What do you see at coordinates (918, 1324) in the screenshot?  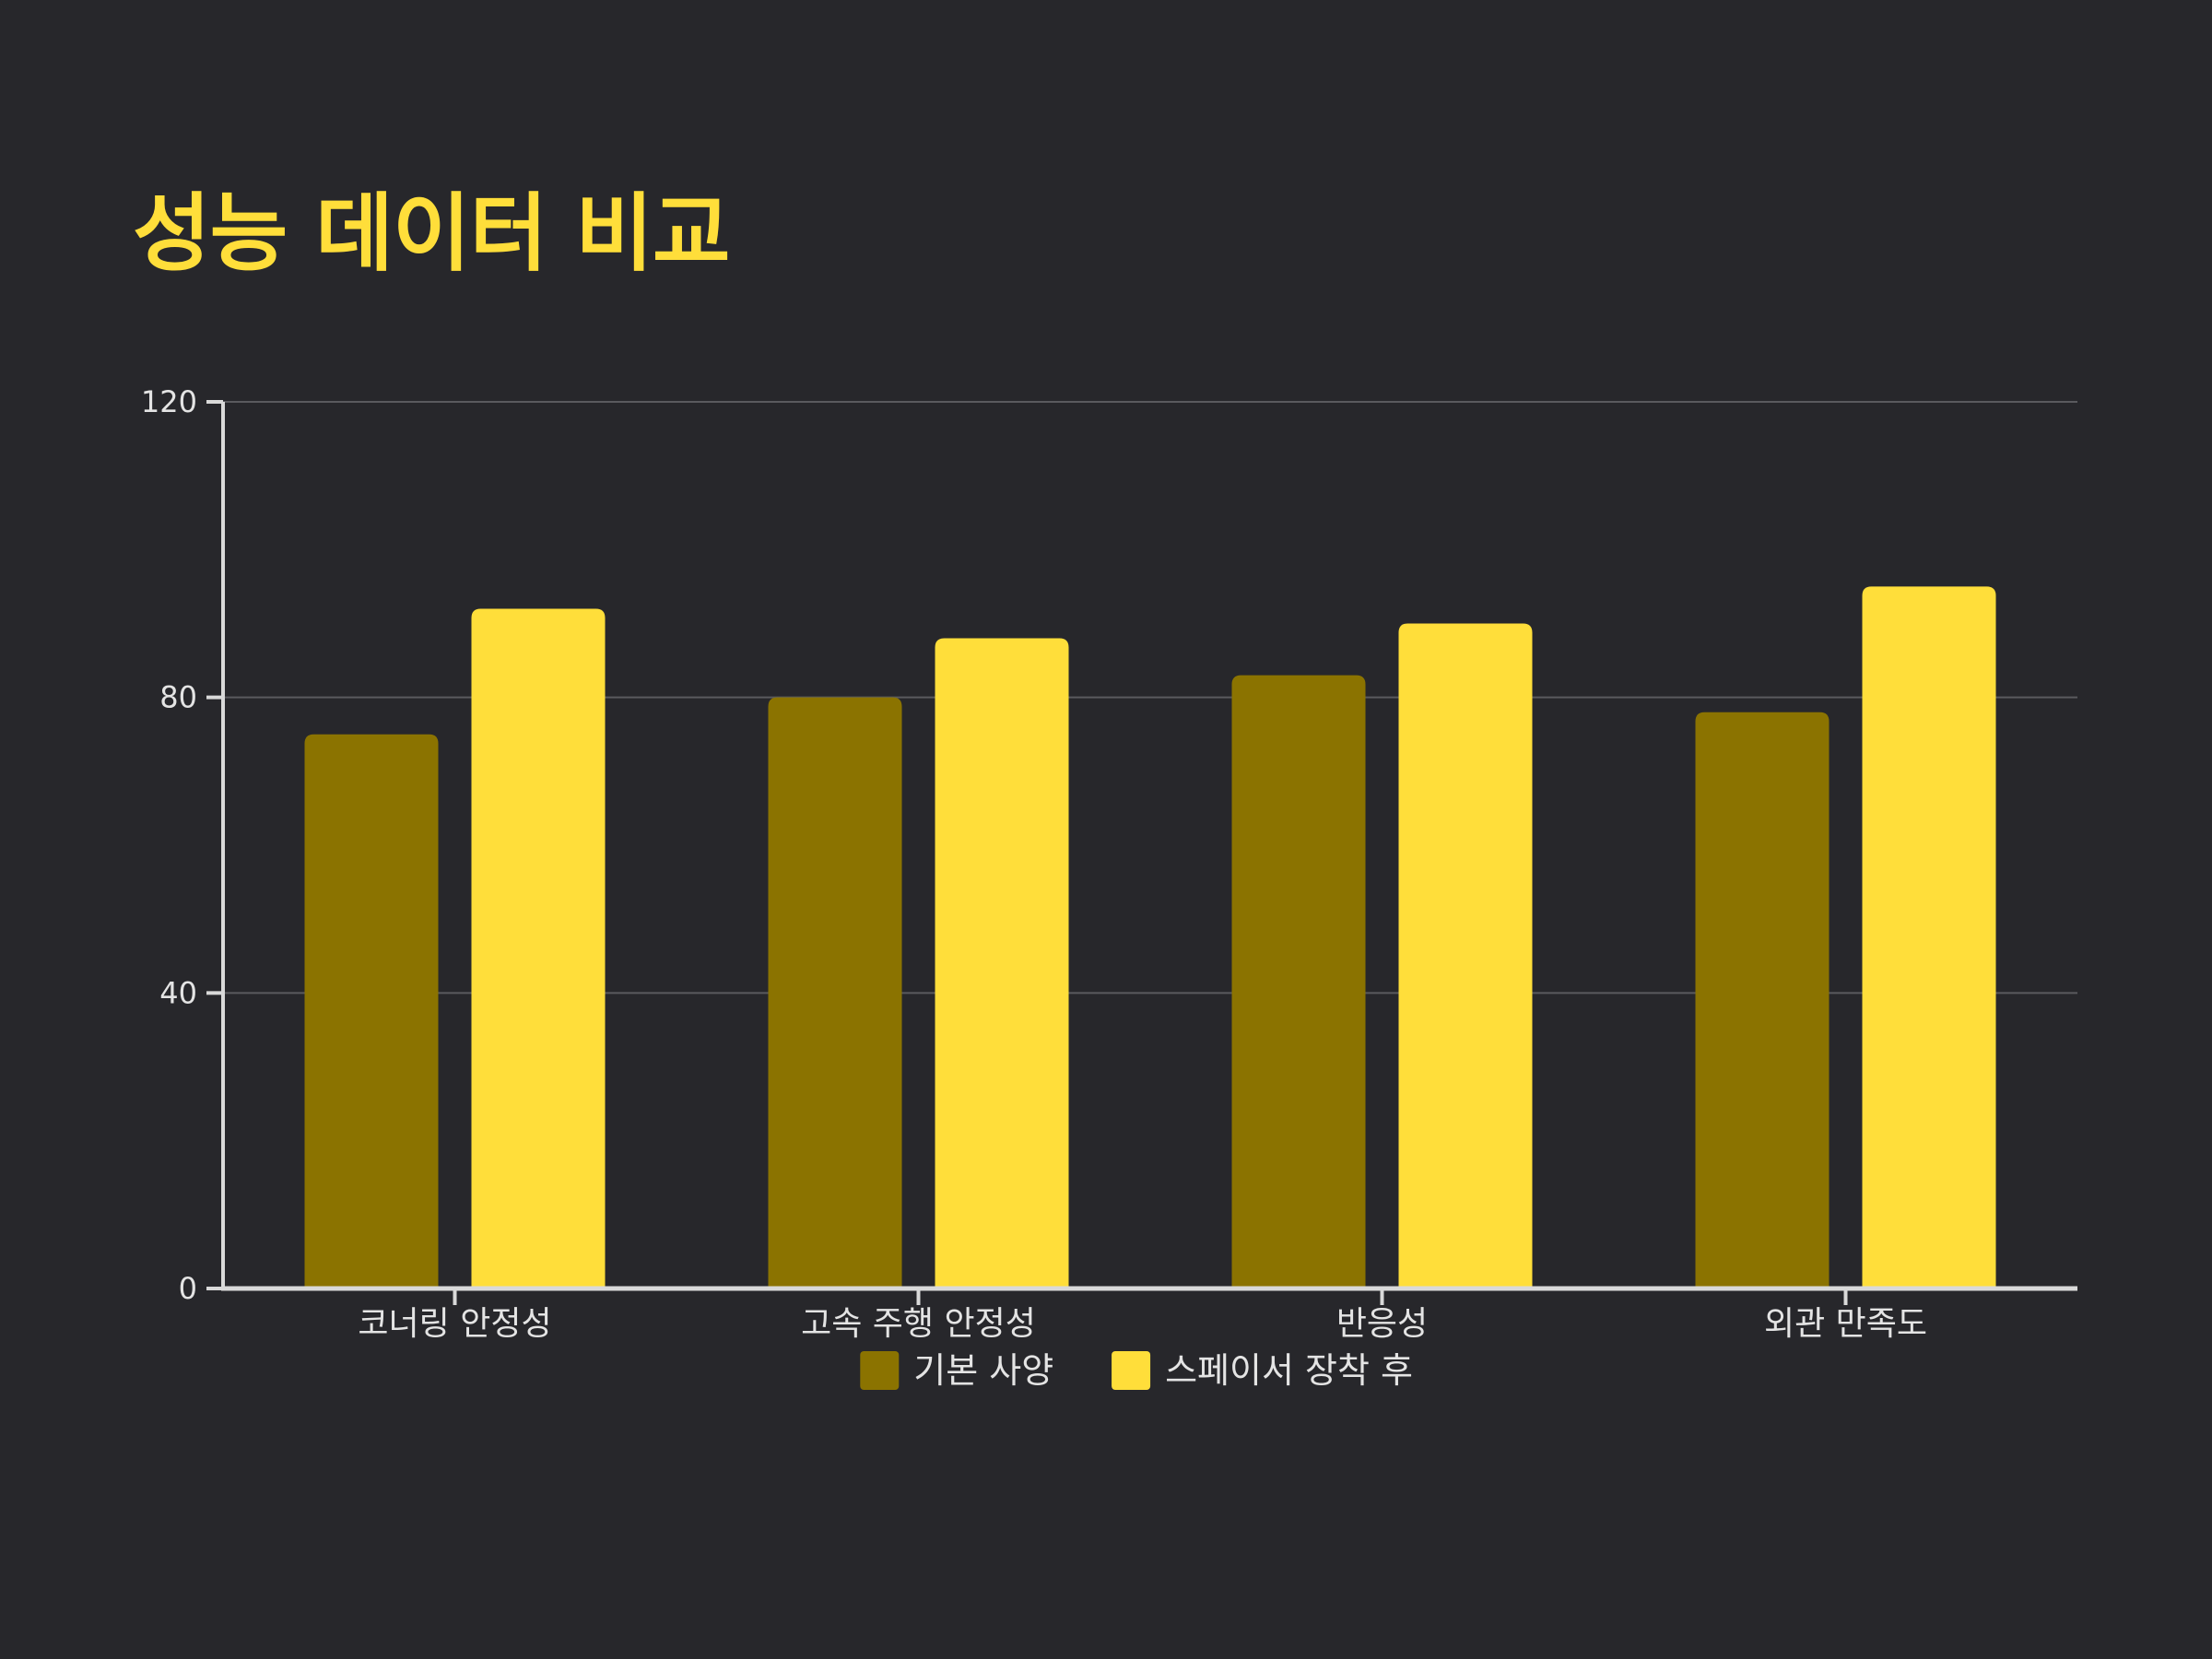 I see `x-tick-label: 고속 주행 안정성` at bounding box center [918, 1324].